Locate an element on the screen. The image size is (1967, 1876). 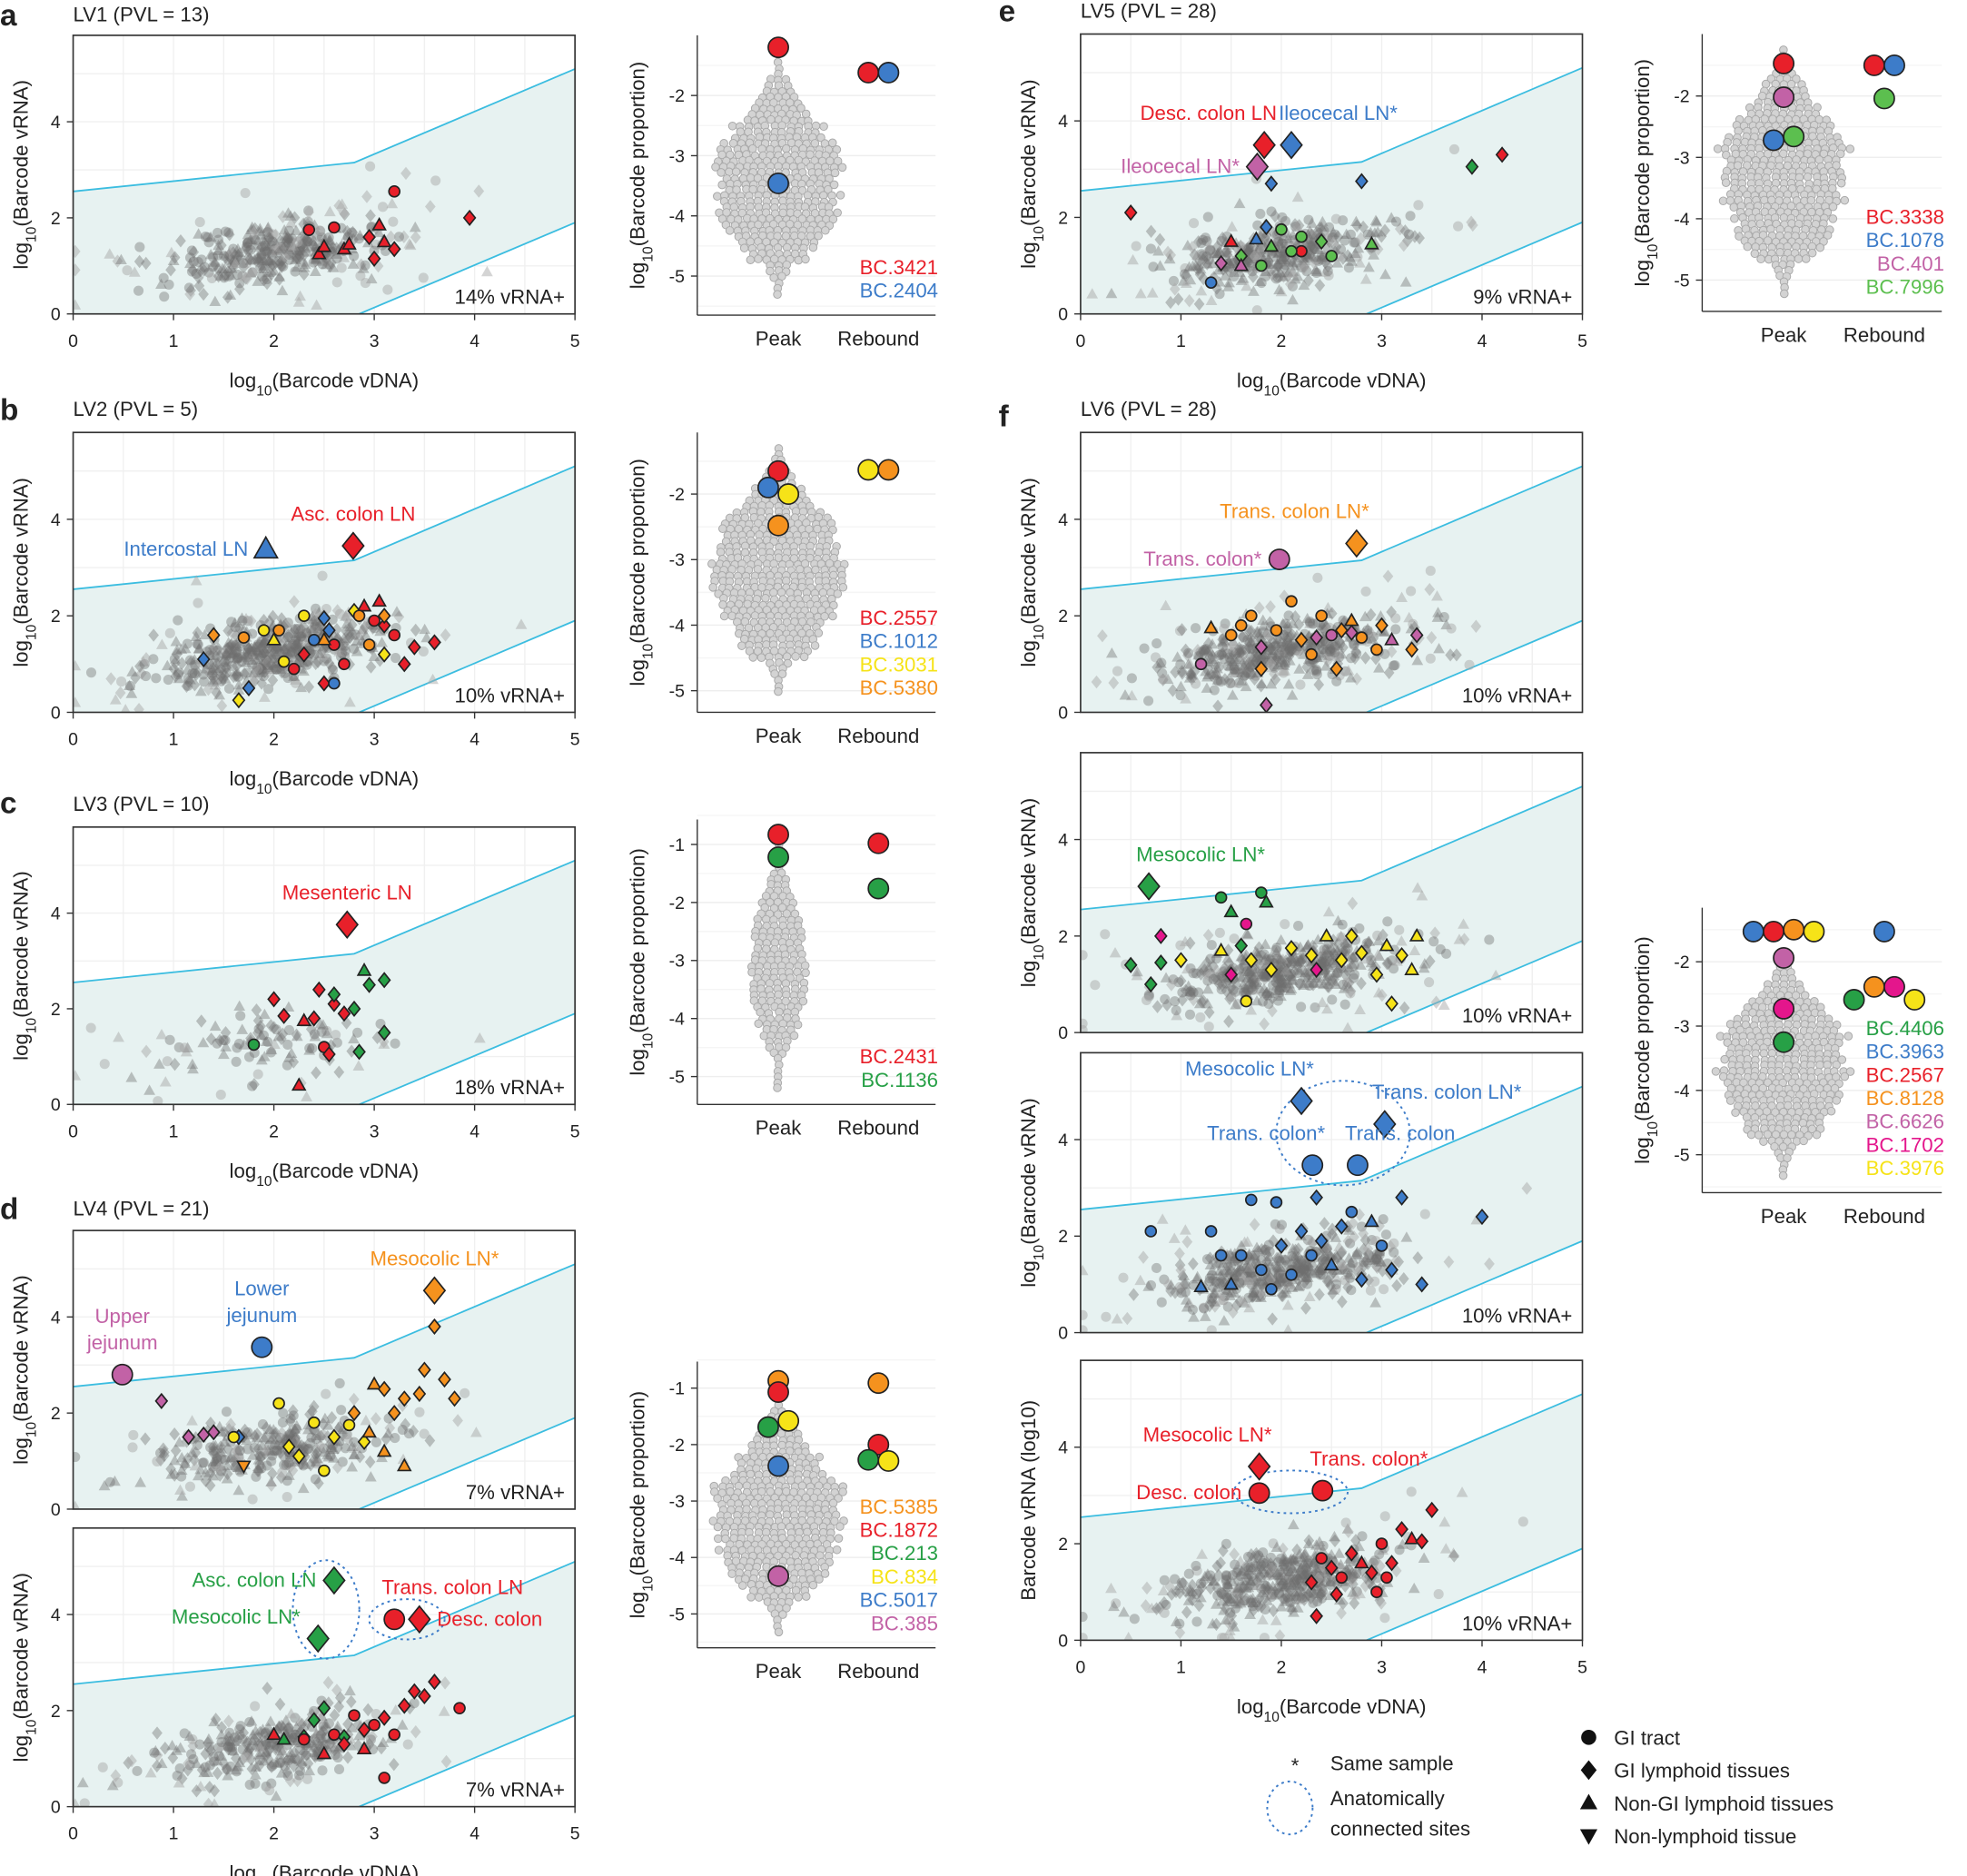
x-tick-label: 1 is located at coordinates (174, 740).